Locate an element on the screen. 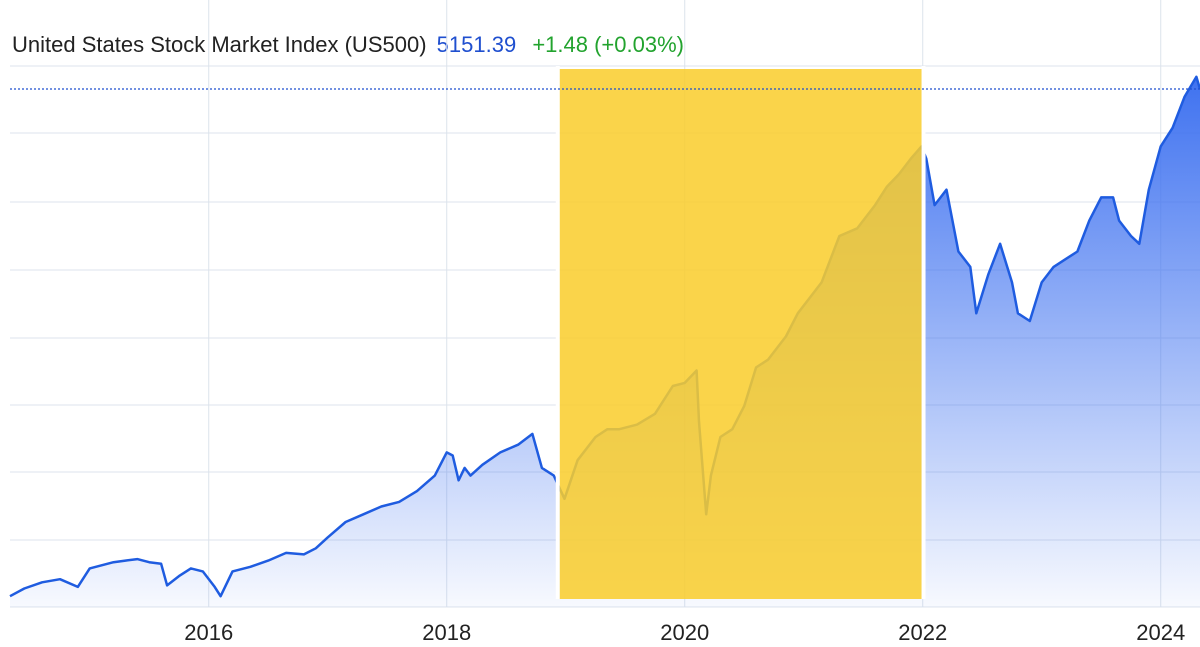 This screenshot has height=647, width=1200. highlight-edge-left is located at coordinates (557, 332).